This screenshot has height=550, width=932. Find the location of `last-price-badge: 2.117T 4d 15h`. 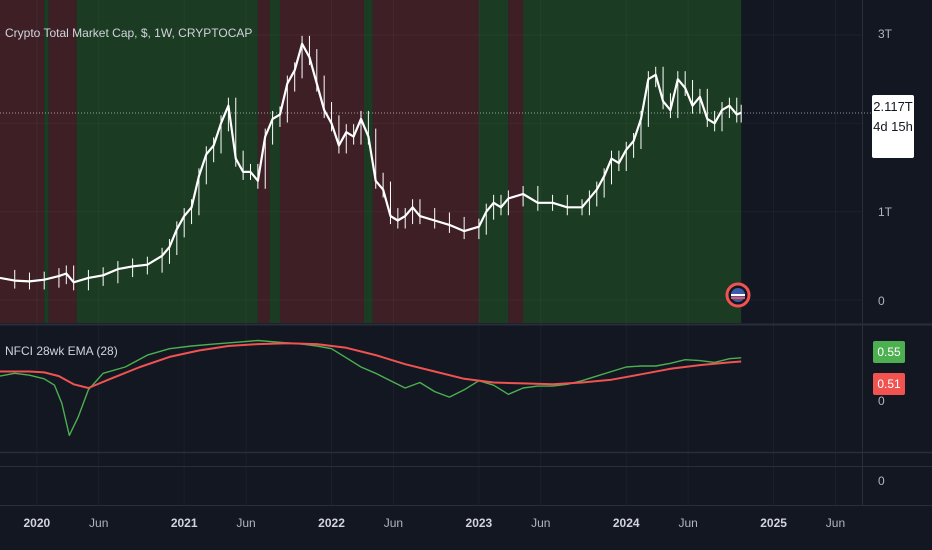

last-price-badge: 2.117T 4d 15h is located at coordinates (893, 126).